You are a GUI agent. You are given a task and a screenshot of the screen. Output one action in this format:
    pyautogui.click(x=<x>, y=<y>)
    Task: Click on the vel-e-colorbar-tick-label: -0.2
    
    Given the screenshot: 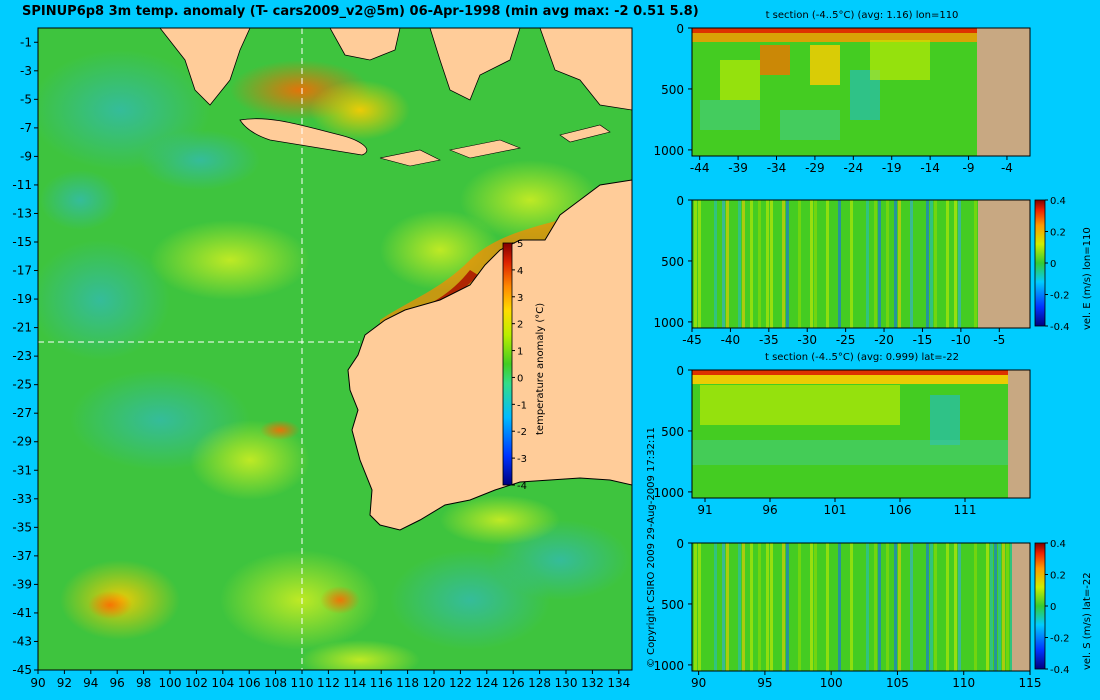 What is the action you would take?
    pyautogui.click(x=1060, y=296)
    